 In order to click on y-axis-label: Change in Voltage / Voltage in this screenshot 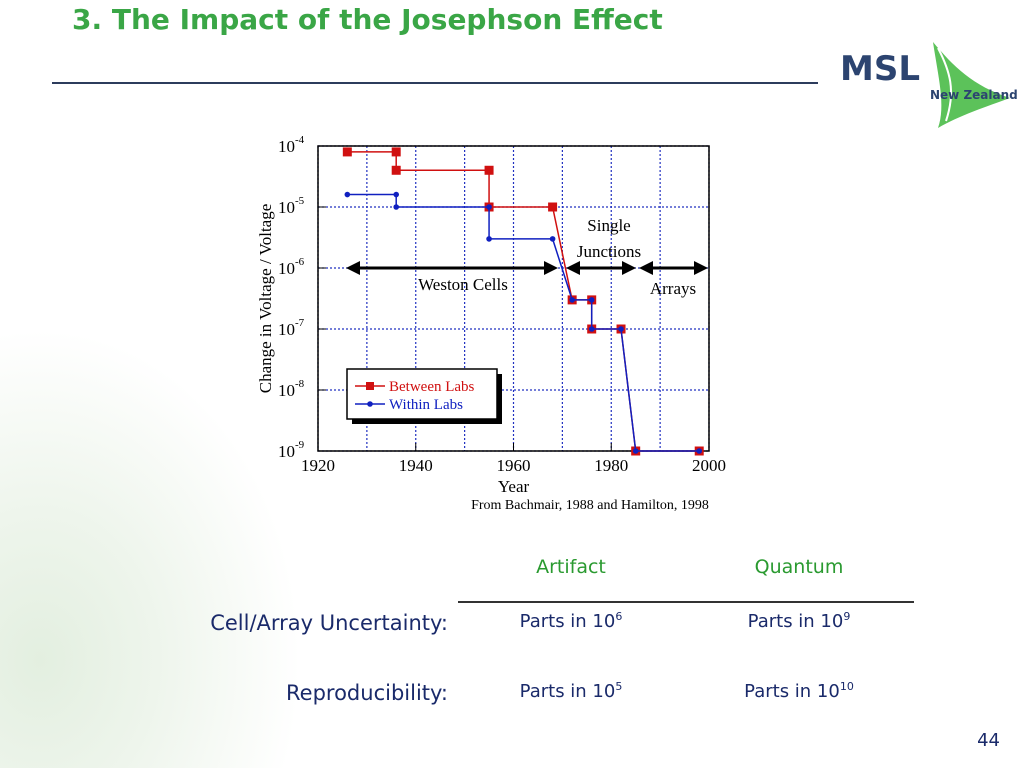, I will do `click(265, 299)`.